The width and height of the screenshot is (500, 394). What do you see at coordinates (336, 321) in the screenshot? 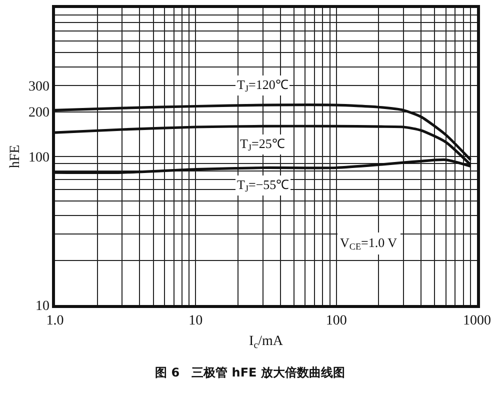
I see `x-tick-label: 100` at bounding box center [336, 321].